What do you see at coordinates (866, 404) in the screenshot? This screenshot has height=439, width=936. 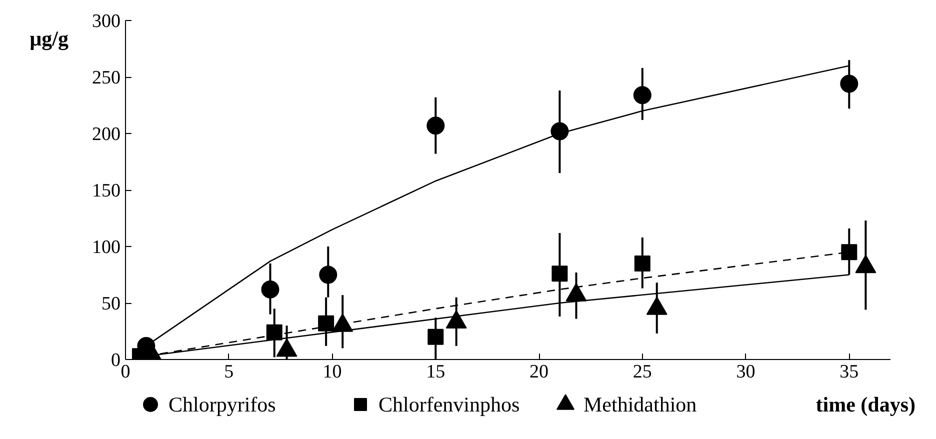 I see `x-axis-title: time (days)` at bounding box center [866, 404].